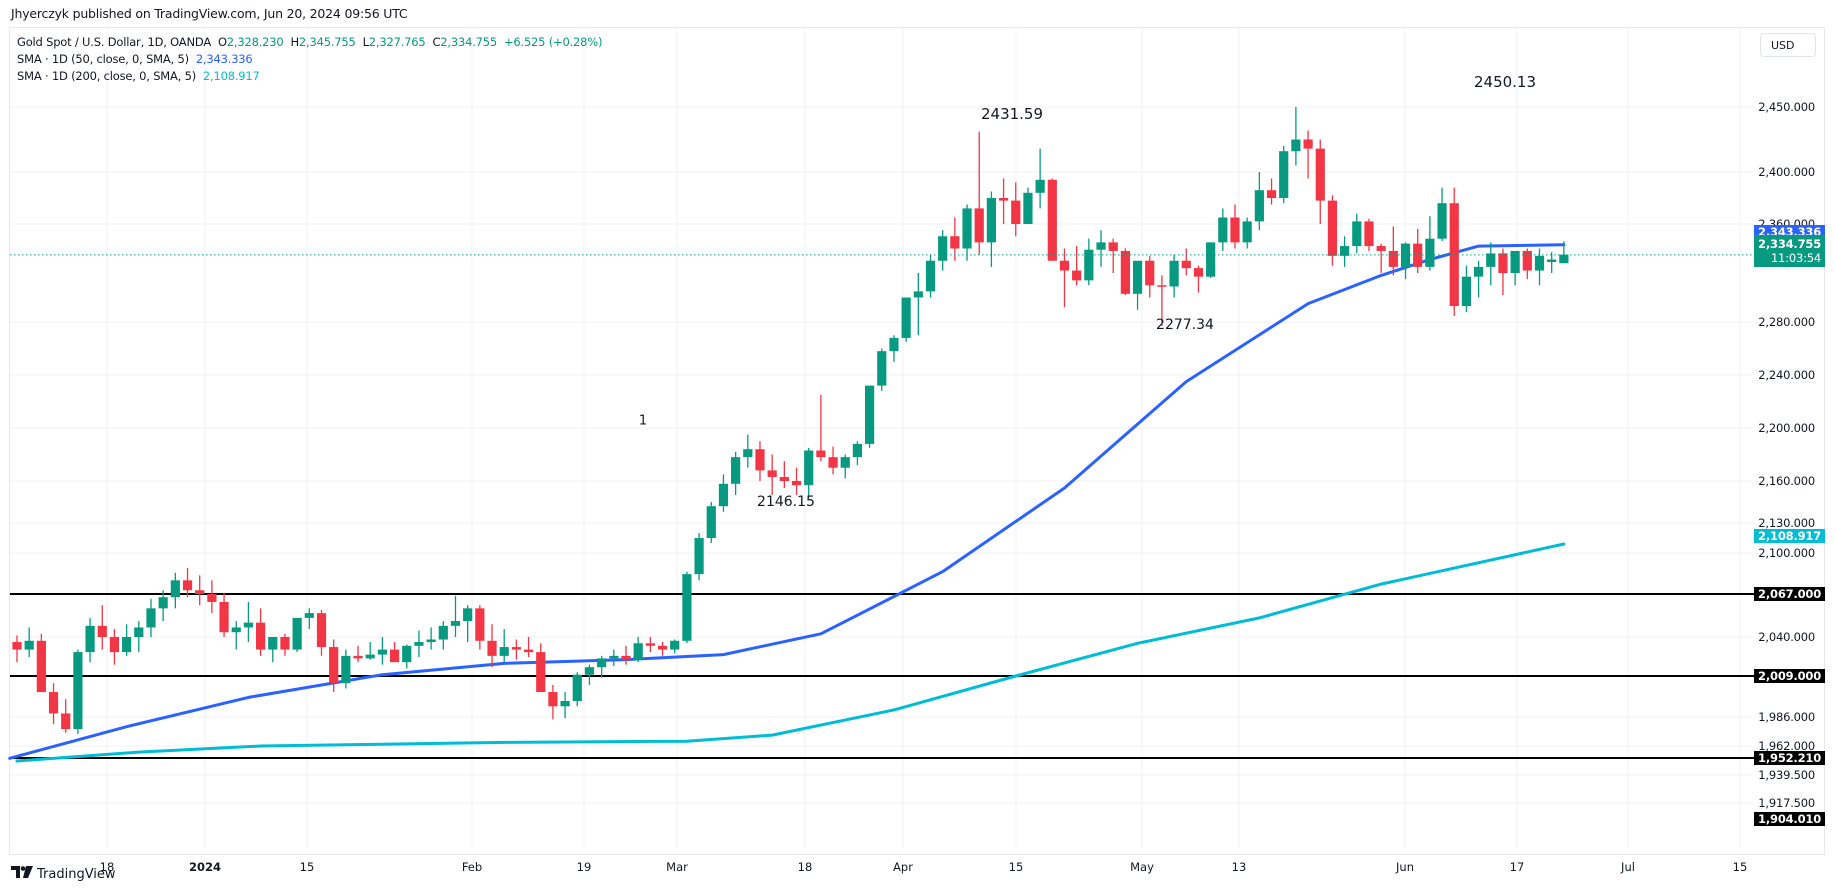 The width and height of the screenshot is (1835, 891). I want to click on level-2009-label: 2,009.000, so click(1789, 676).